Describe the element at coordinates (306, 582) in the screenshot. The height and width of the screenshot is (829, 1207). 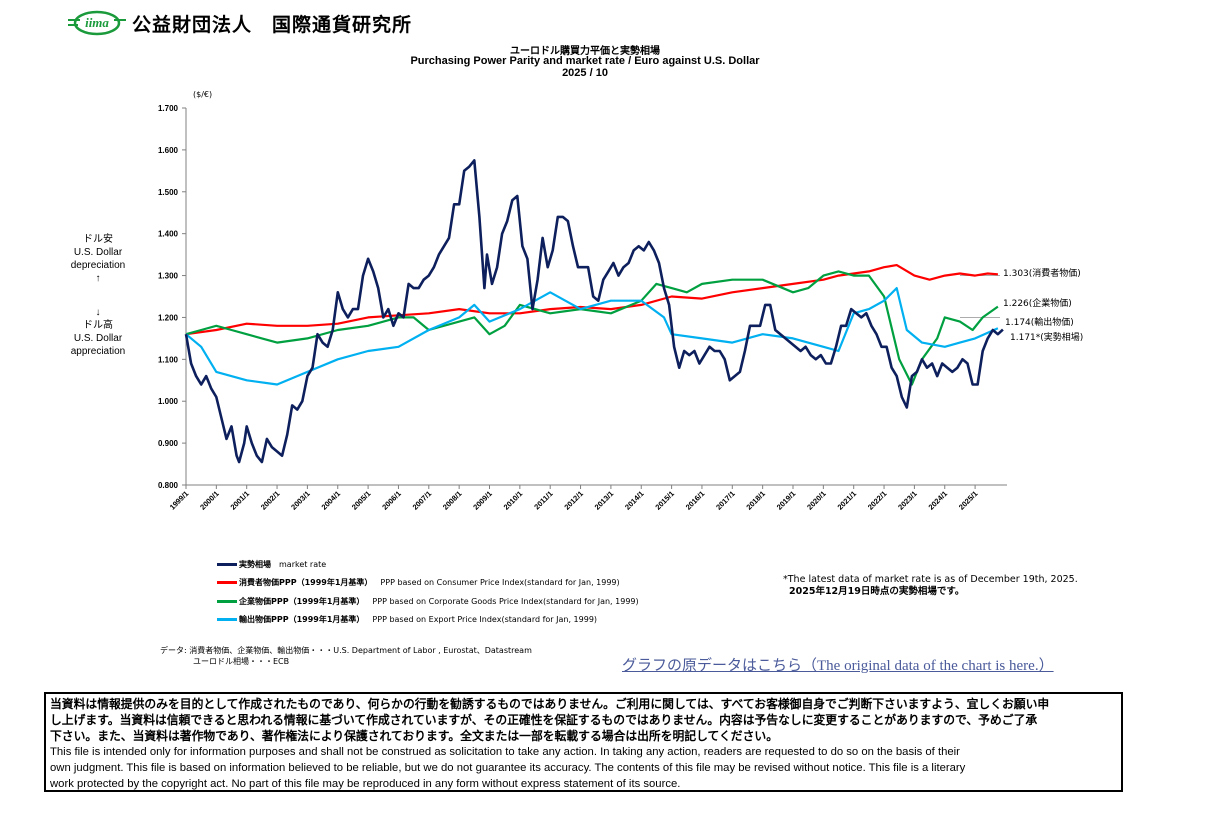
I see `legend-label-jp: 消費者物価PPP（1999年1月基準）` at that location.